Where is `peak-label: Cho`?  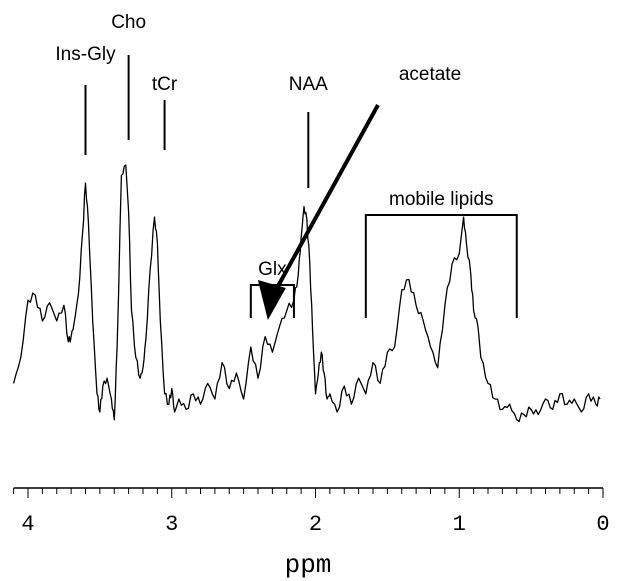
peak-label: Cho is located at coordinates (128, 22).